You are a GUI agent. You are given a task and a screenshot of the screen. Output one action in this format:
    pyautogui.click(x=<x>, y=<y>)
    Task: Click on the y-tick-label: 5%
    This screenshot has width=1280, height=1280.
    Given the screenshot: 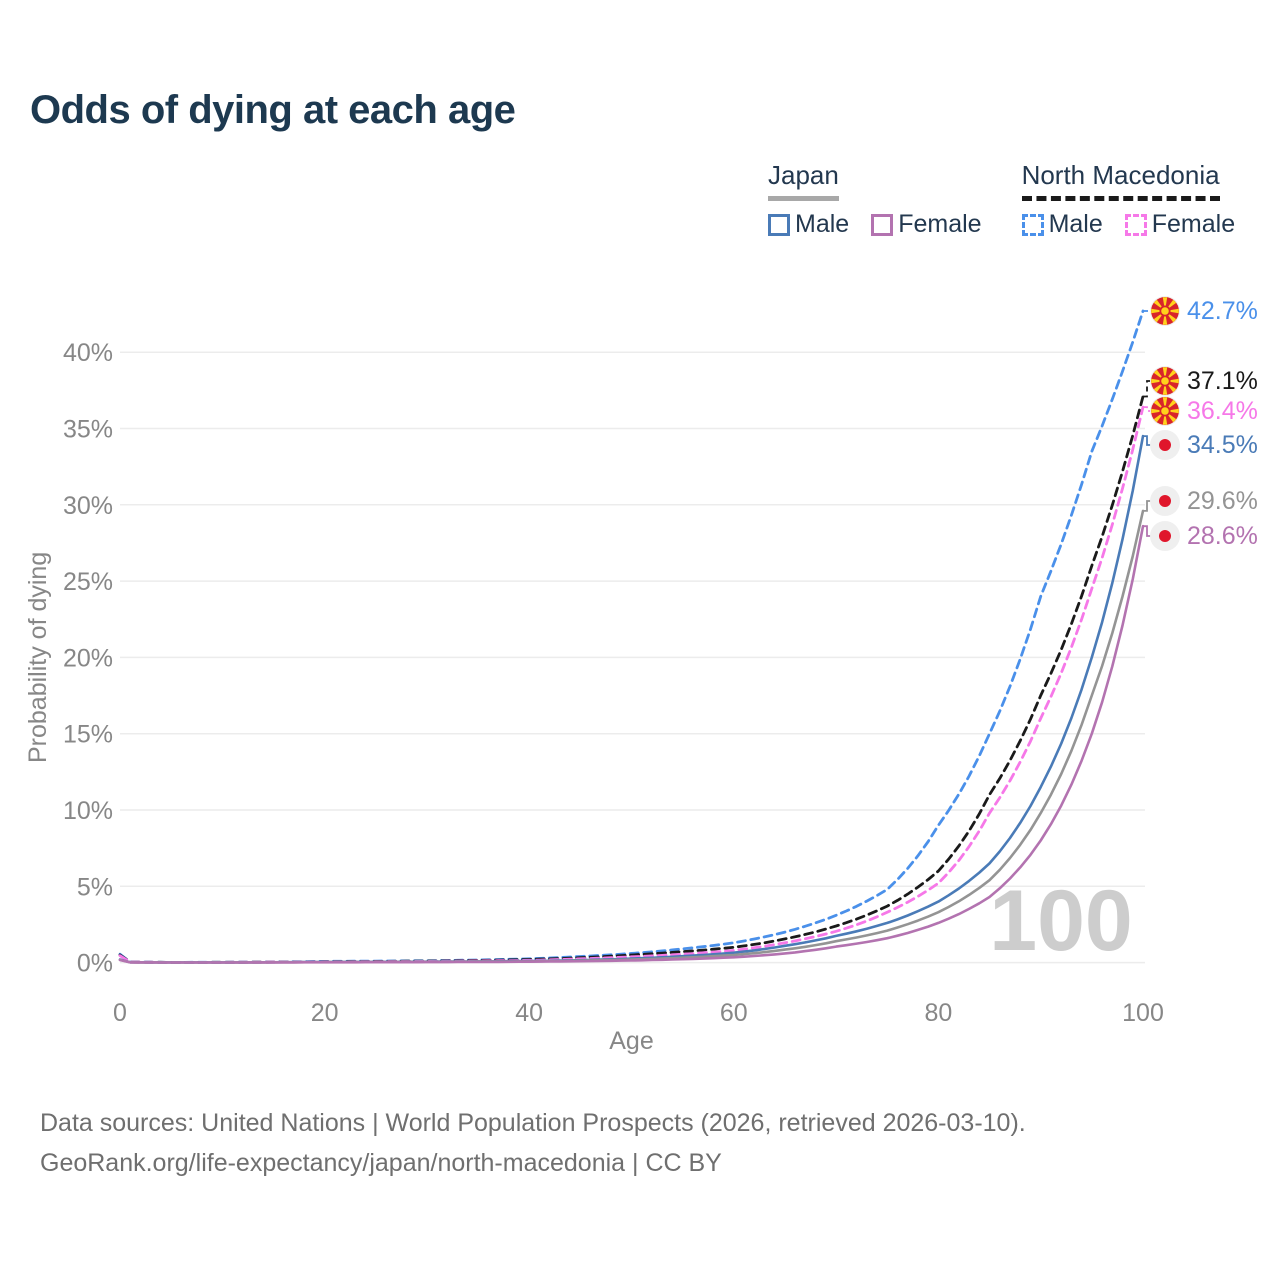 What is the action you would take?
    pyautogui.click(x=95, y=887)
    